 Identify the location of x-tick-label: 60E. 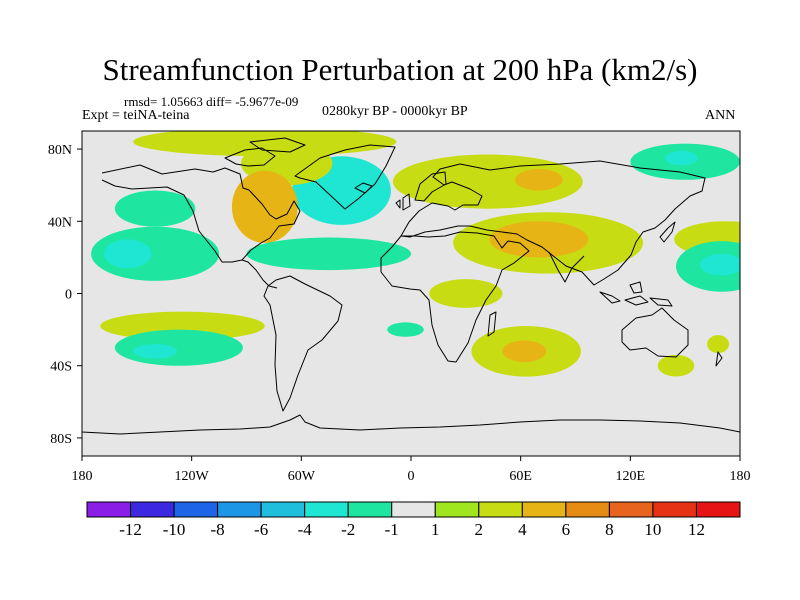
(520, 476).